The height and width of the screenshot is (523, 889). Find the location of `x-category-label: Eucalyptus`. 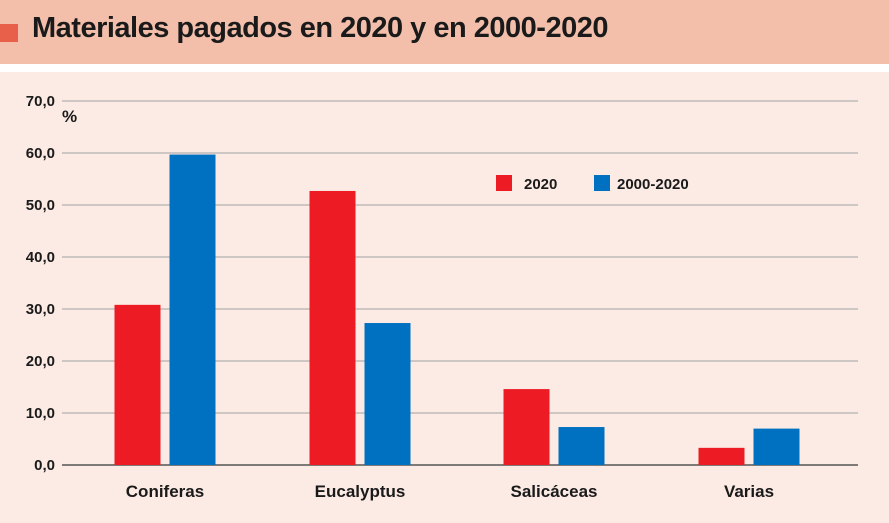

x-category-label: Eucalyptus is located at coordinates (360, 491).